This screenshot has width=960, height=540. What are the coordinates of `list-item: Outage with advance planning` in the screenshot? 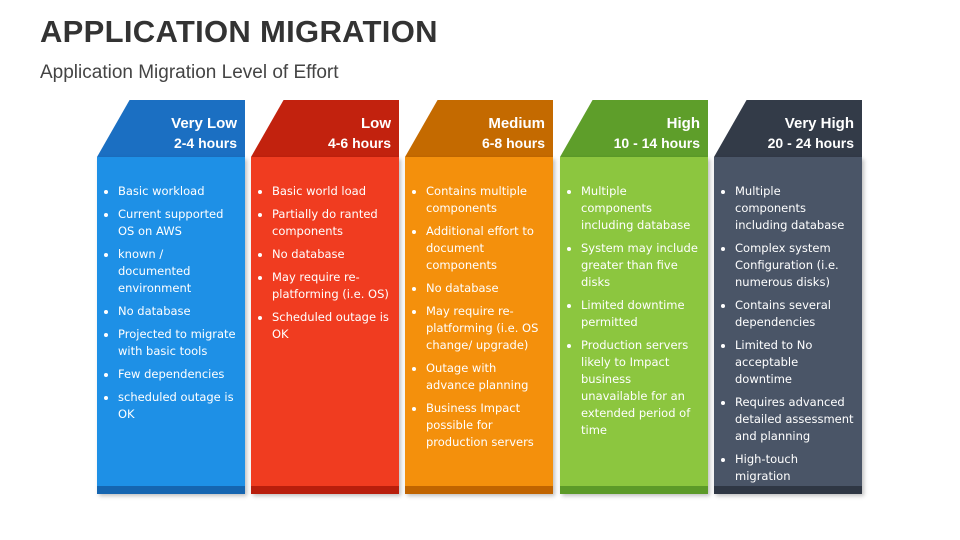 It's located at (485, 377).